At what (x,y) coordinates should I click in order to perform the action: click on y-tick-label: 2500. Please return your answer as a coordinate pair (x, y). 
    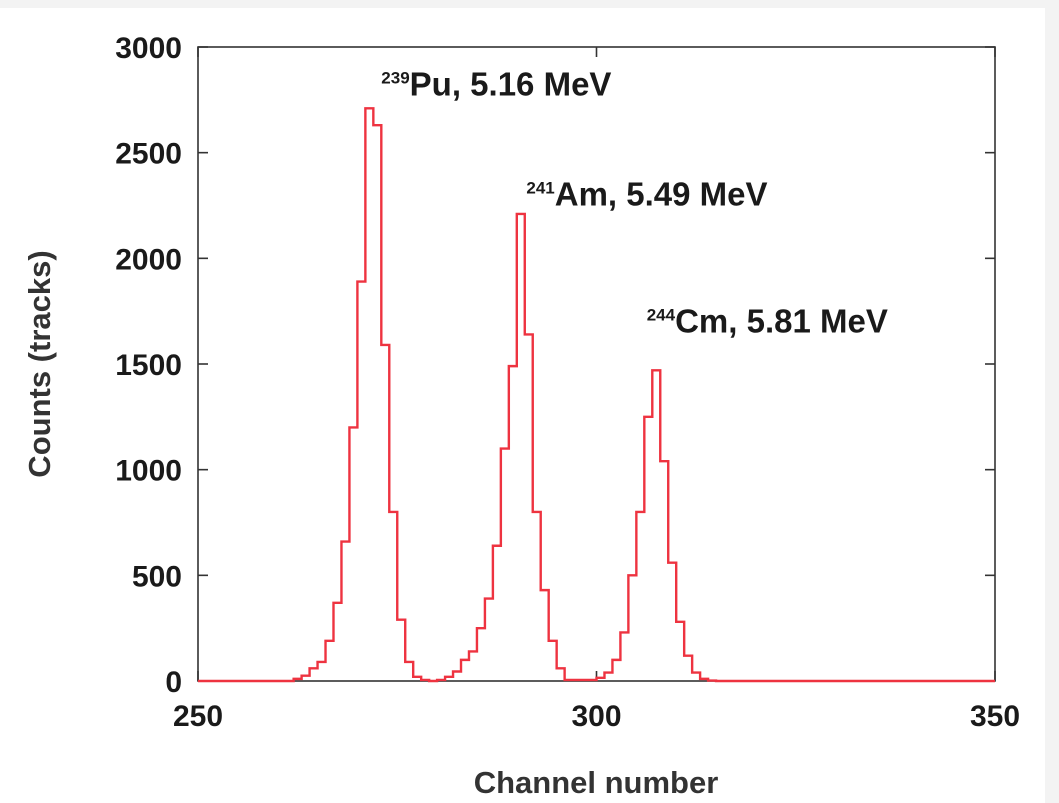
    Looking at the image, I should click on (148, 154).